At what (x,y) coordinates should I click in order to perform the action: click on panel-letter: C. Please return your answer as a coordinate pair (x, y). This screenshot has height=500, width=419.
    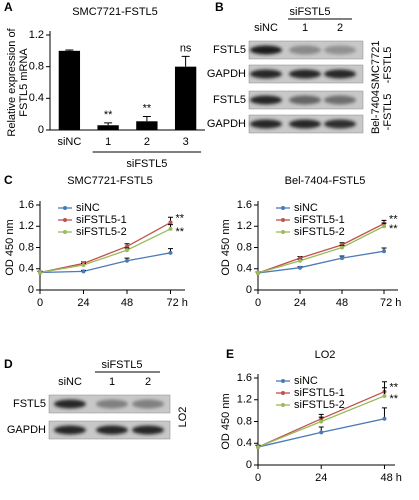
    Looking at the image, I should click on (8, 180).